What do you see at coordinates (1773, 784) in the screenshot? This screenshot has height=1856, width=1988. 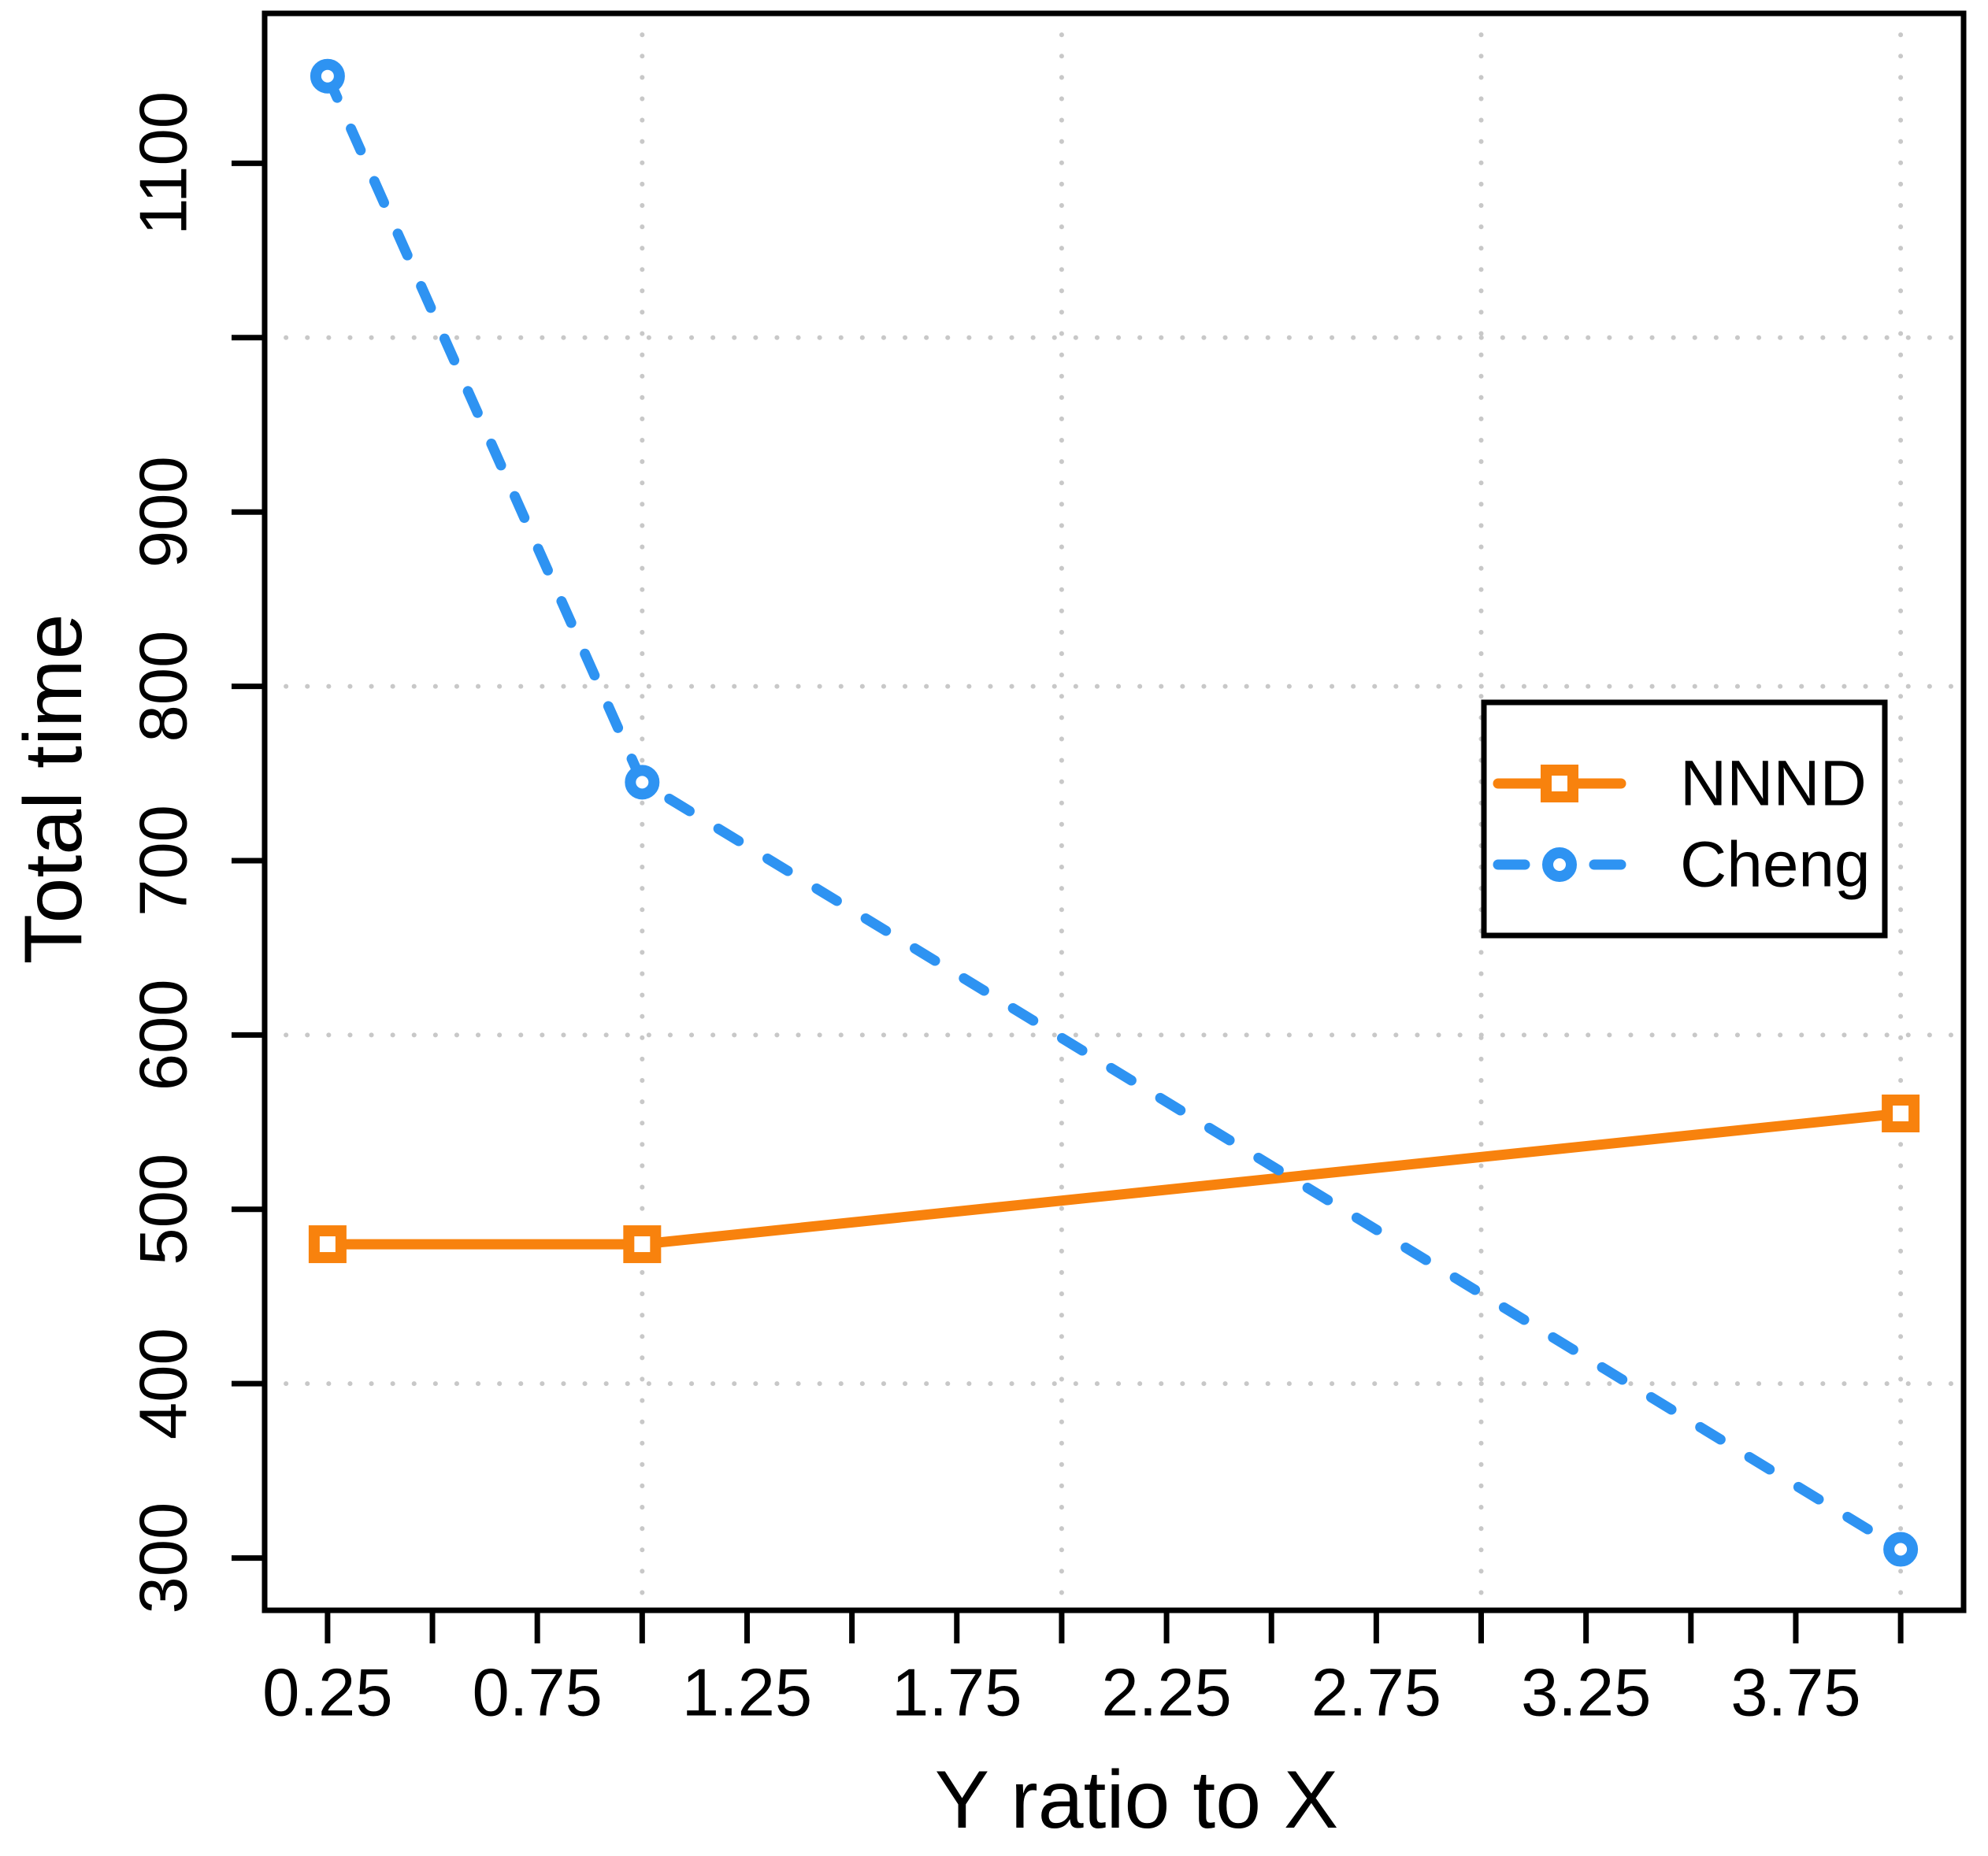 I see `legend-label-nnnd: NNND` at bounding box center [1773, 784].